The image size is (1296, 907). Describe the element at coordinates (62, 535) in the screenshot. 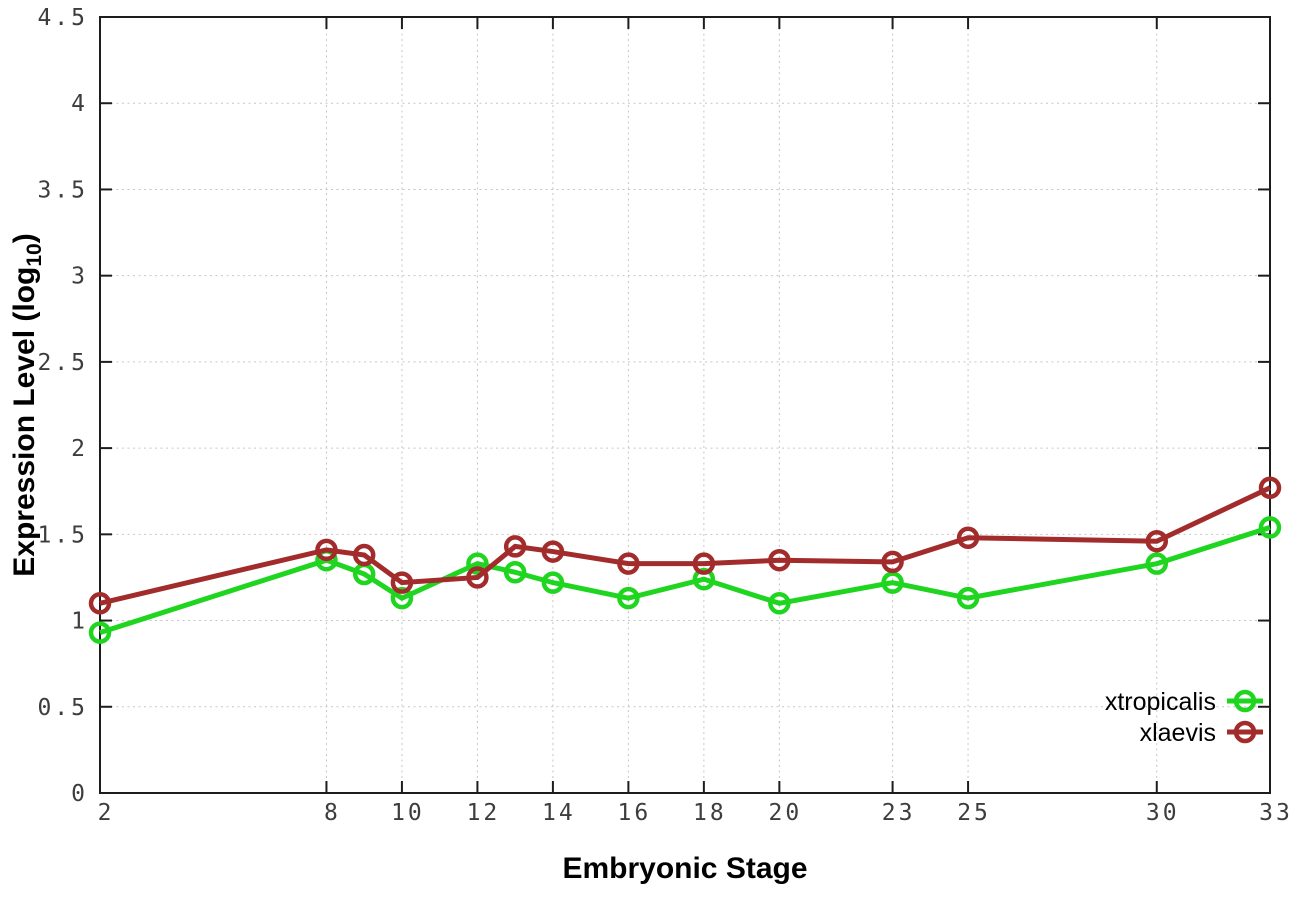

I see `y-tick-label: 1.5` at that location.